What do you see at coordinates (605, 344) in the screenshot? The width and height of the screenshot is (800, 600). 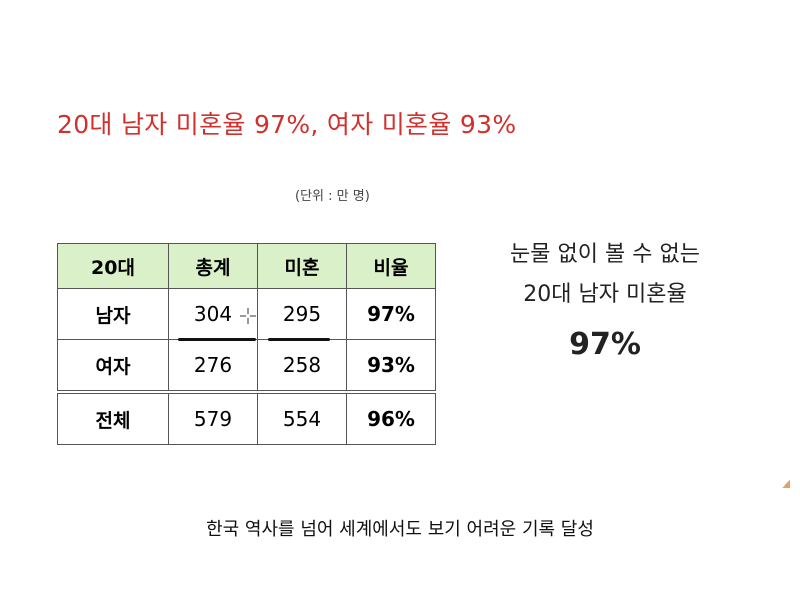 I see `side-figure: 97%` at bounding box center [605, 344].